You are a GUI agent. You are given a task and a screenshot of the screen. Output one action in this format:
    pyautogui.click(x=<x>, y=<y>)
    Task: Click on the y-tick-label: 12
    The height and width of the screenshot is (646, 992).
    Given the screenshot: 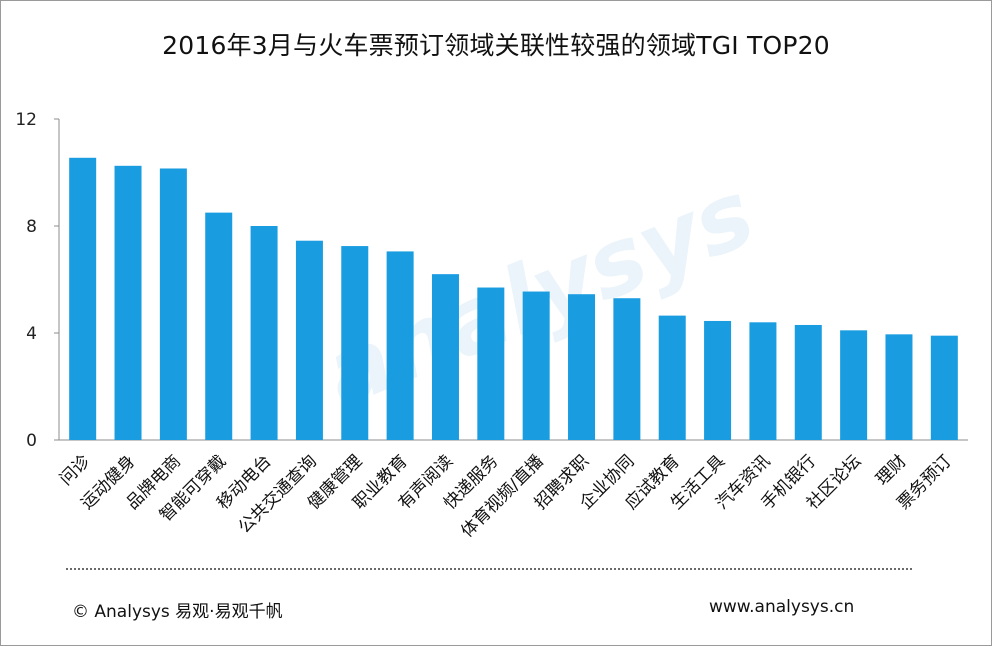 What is the action you would take?
    pyautogui.click(x=26, y=120)
    